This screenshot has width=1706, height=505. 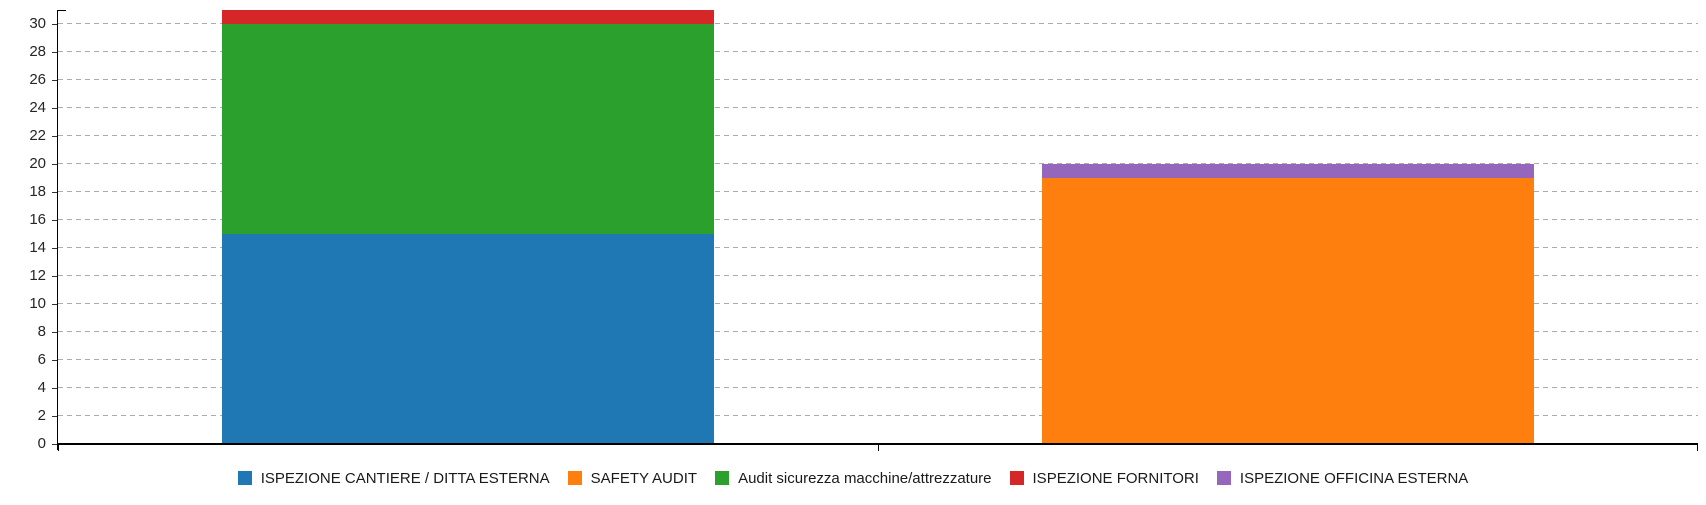 What do you see at coordinates (37, 135) in the screenshot?
I see `y-axis-tick-label: 22` at bounding box center [37, 135].